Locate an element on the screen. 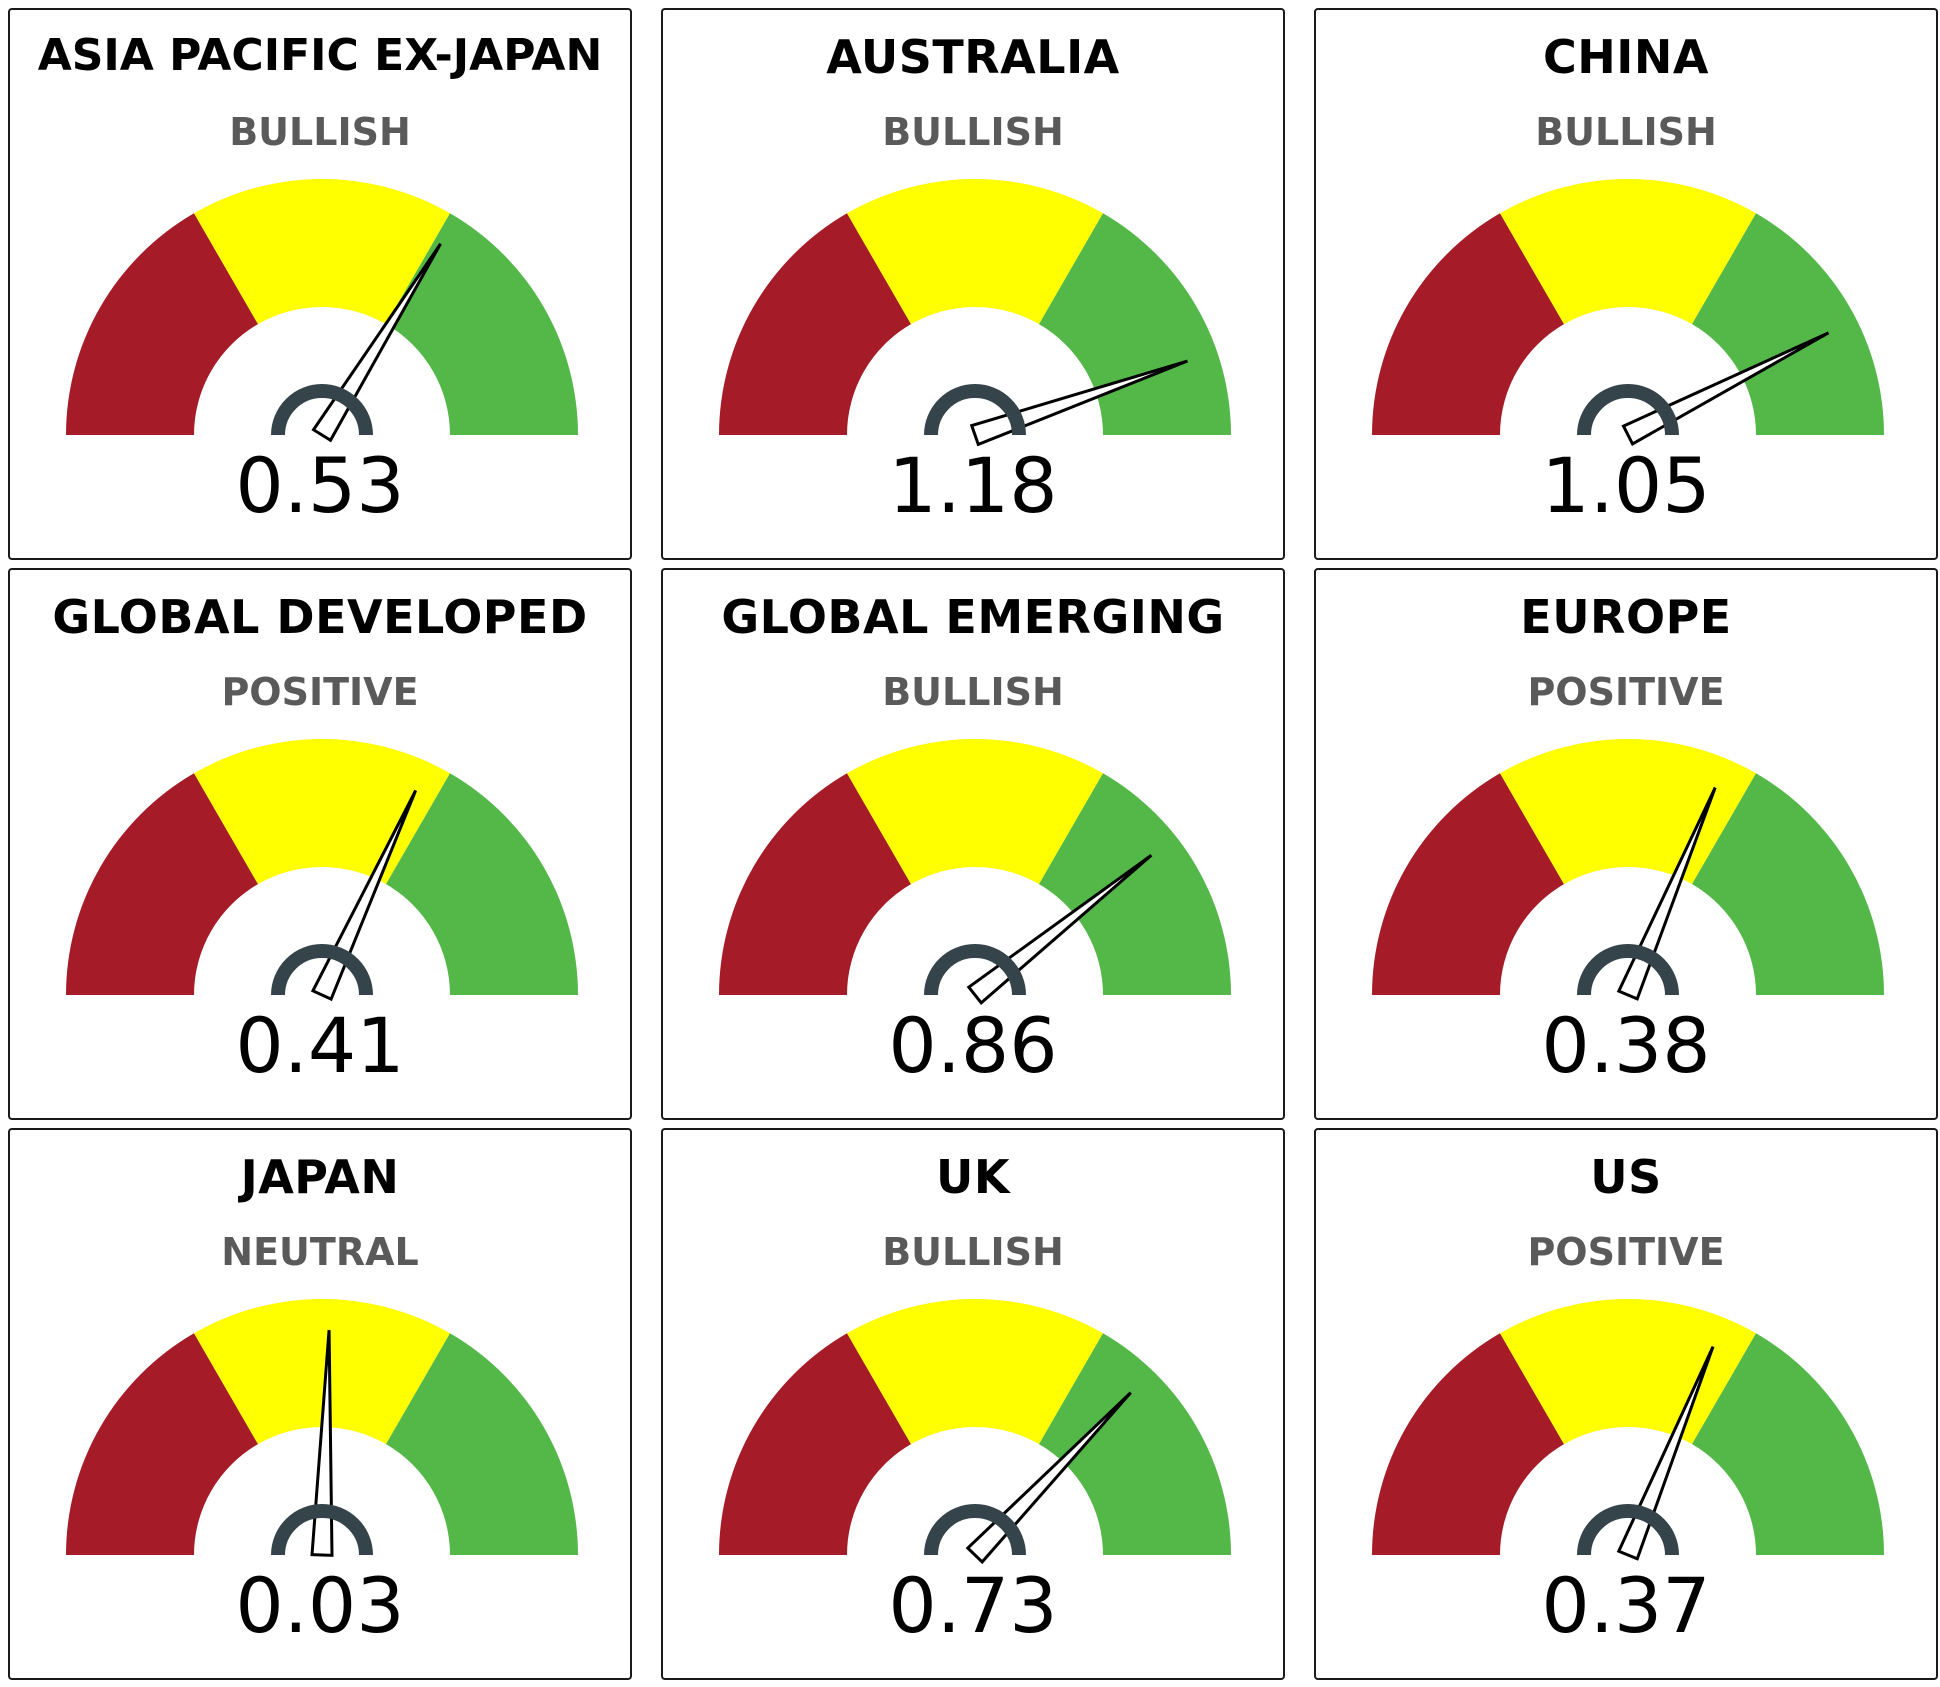 This screenshot has height=1687, width=1940. gauge-title: UK is located at coordinates (973, 1177).